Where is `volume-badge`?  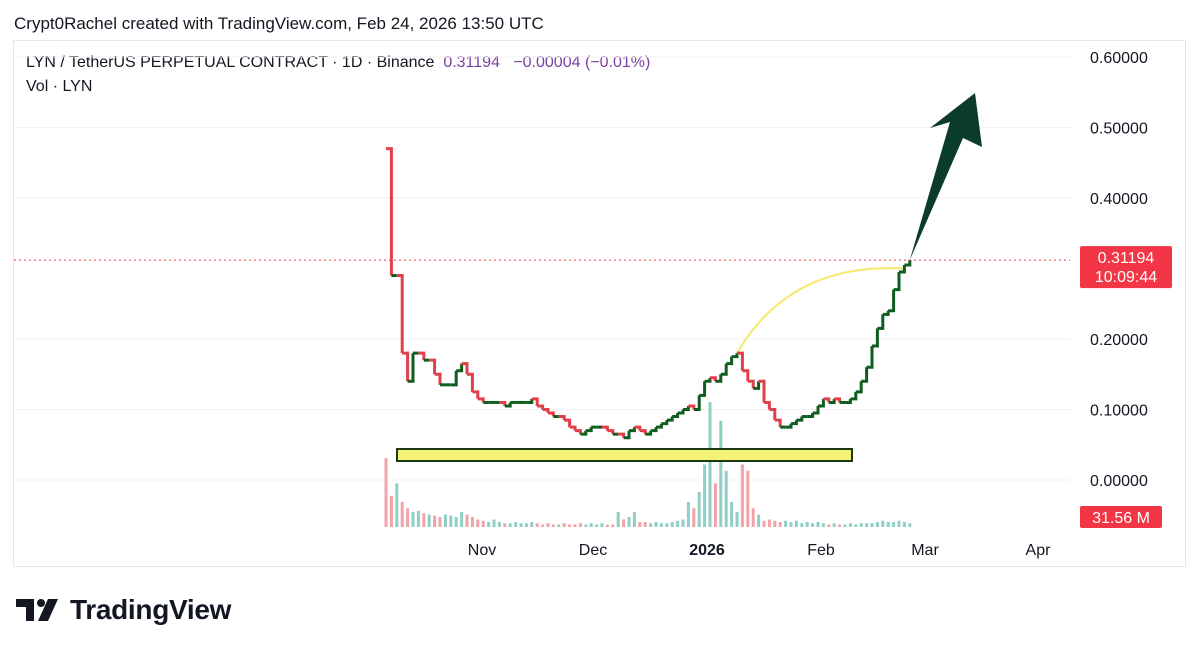 volume-badge is located at coordinates (1121, 517).